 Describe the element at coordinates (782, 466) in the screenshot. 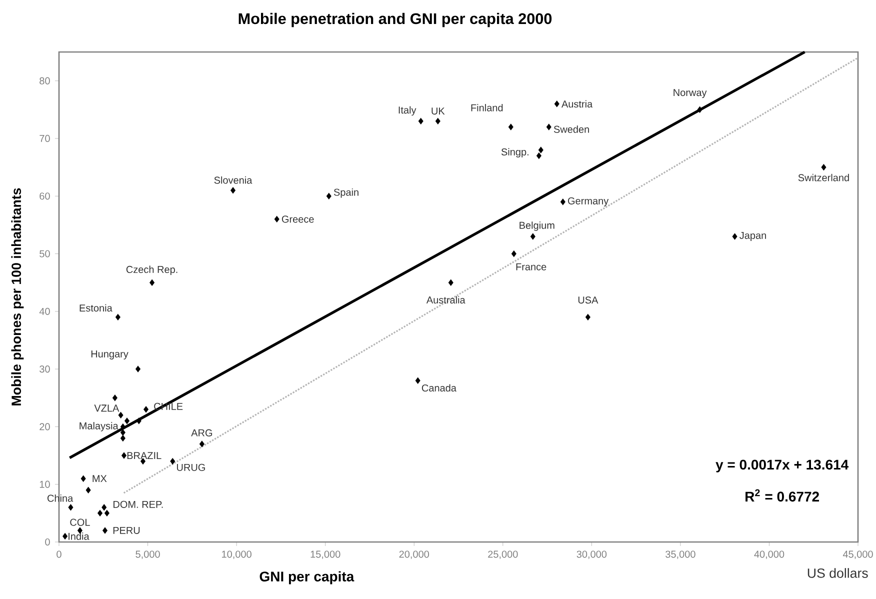

I see `annotation: y = 0.0017x + 13.614` at that location.